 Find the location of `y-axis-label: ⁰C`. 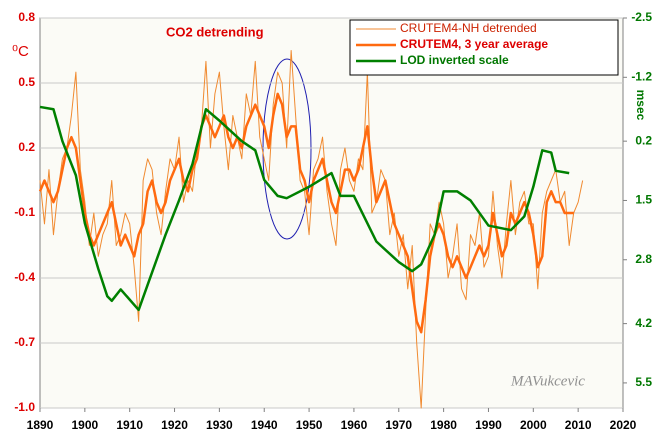

y-axis-label: ⁰C is located at coordinates (20, 51).